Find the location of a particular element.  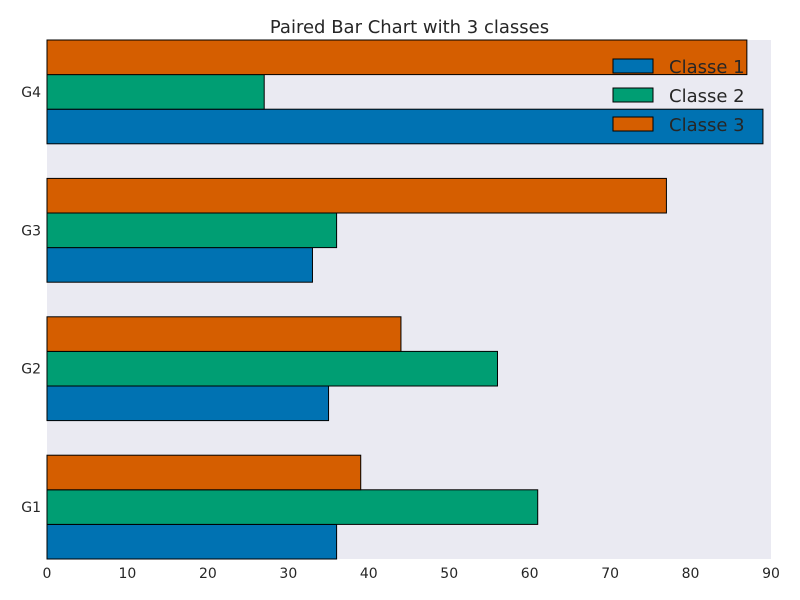

y-tick-label: G2 is located at coordinates (31, 370).